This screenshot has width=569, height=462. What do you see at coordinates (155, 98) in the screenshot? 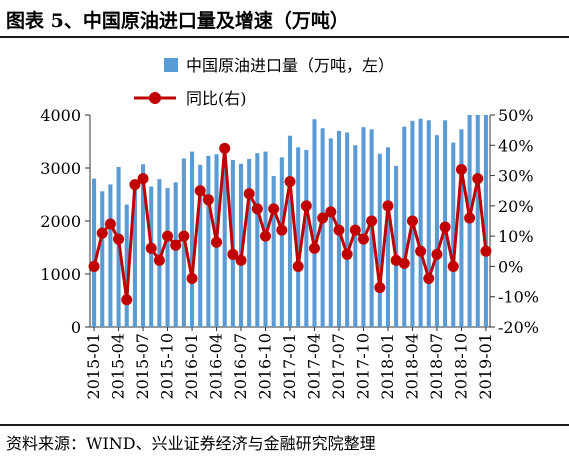
I see `legend-line-marker` at bounding box center [155, 98].